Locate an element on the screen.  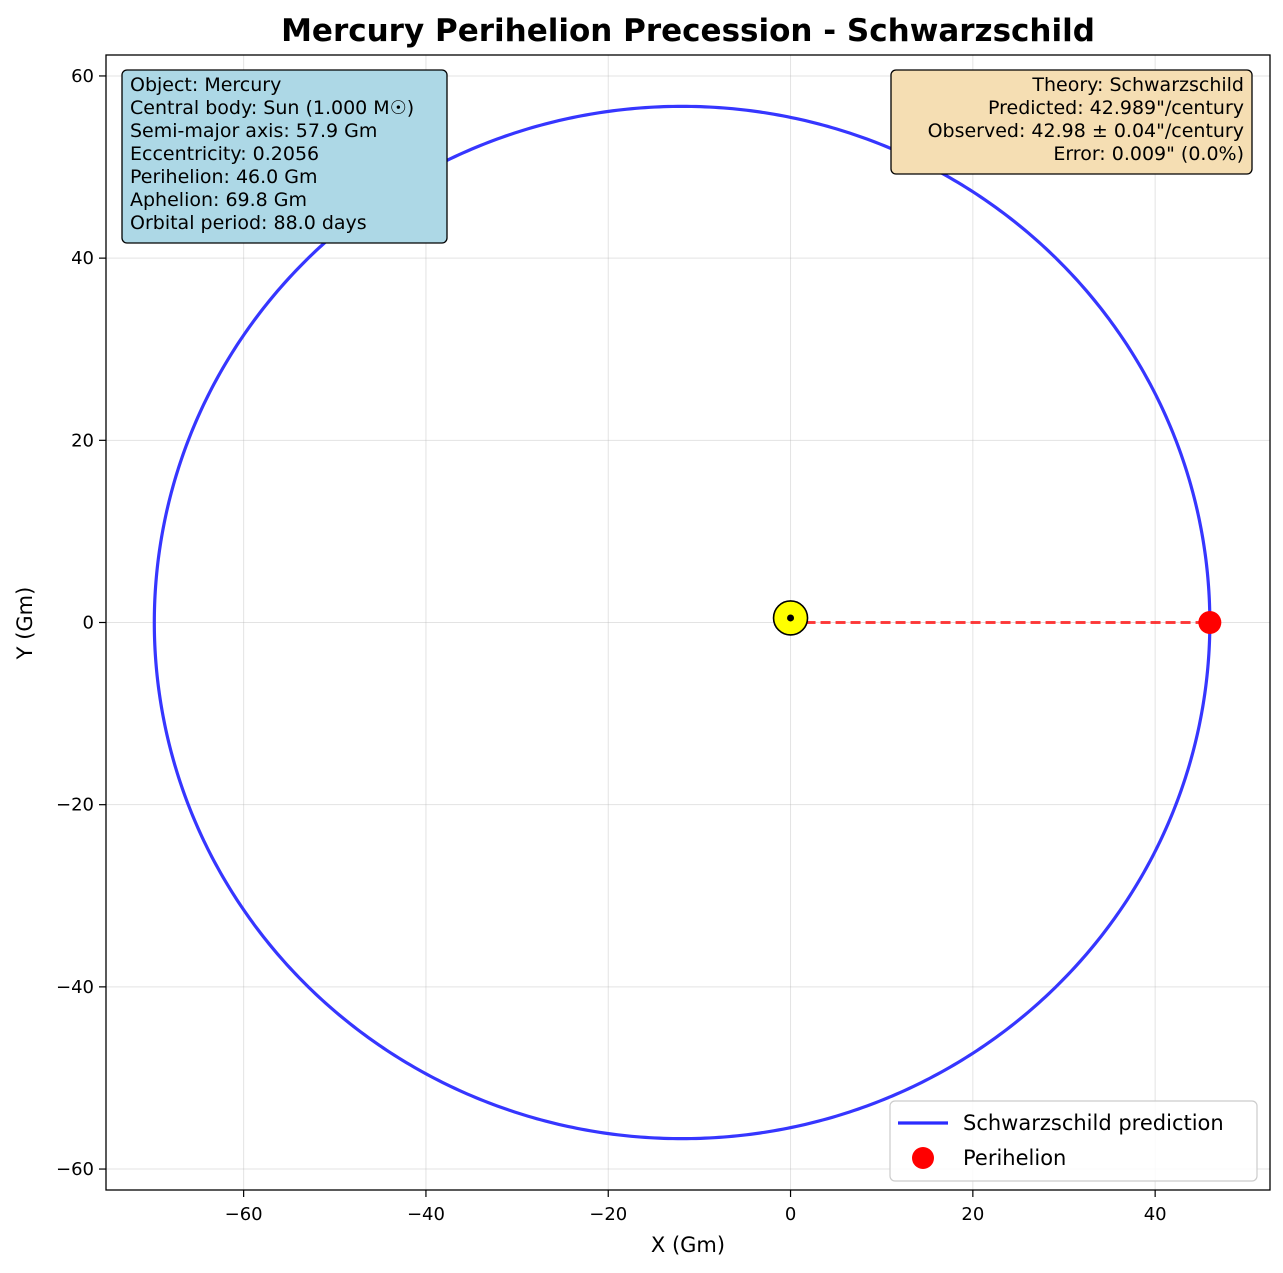
x-axis-label: X (Gm) is located at coordinates (688, 1245).